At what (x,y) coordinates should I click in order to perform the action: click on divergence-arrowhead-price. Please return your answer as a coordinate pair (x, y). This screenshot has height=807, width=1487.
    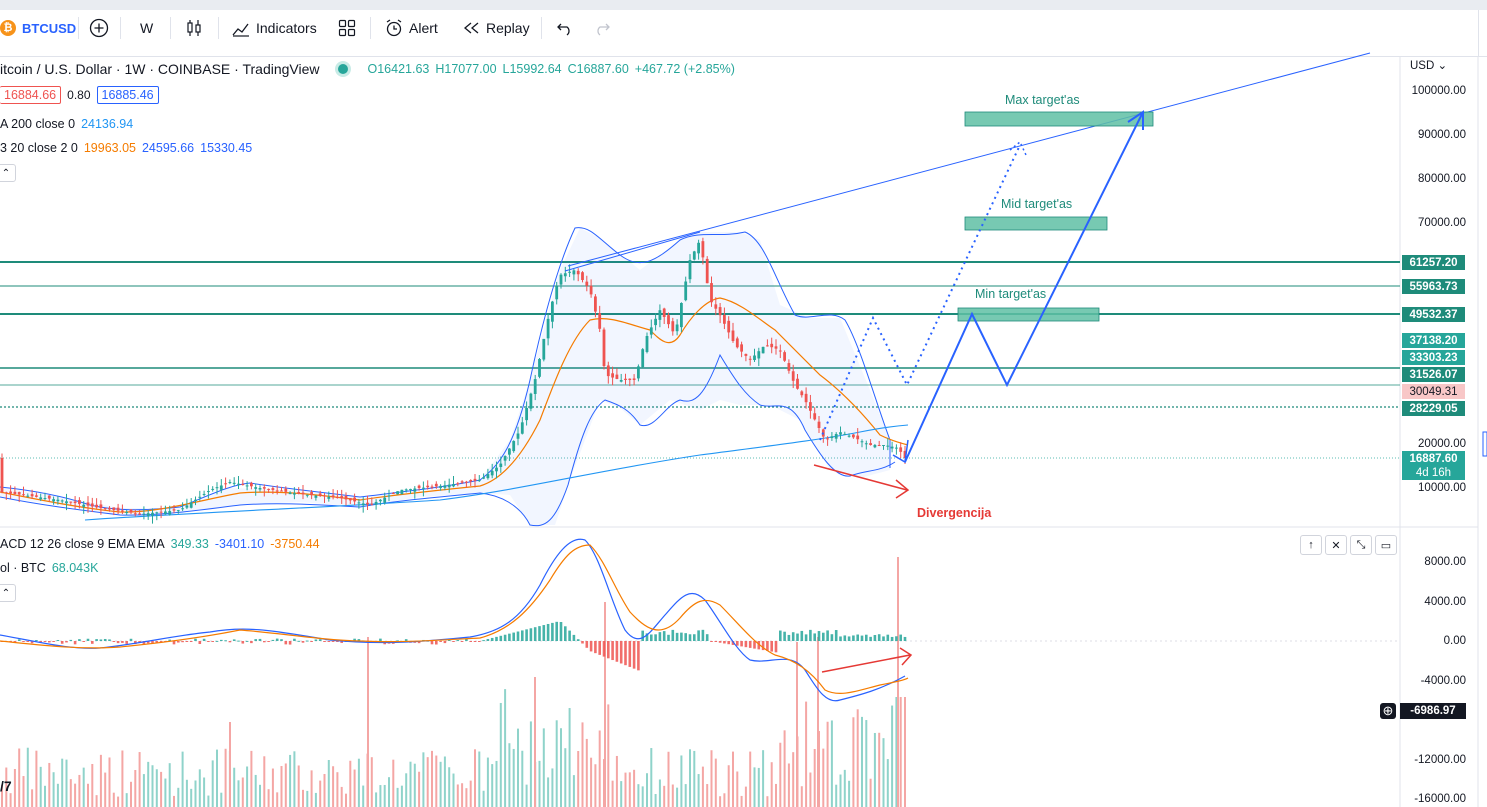
    Looking at the image, I should click on (902, 489).